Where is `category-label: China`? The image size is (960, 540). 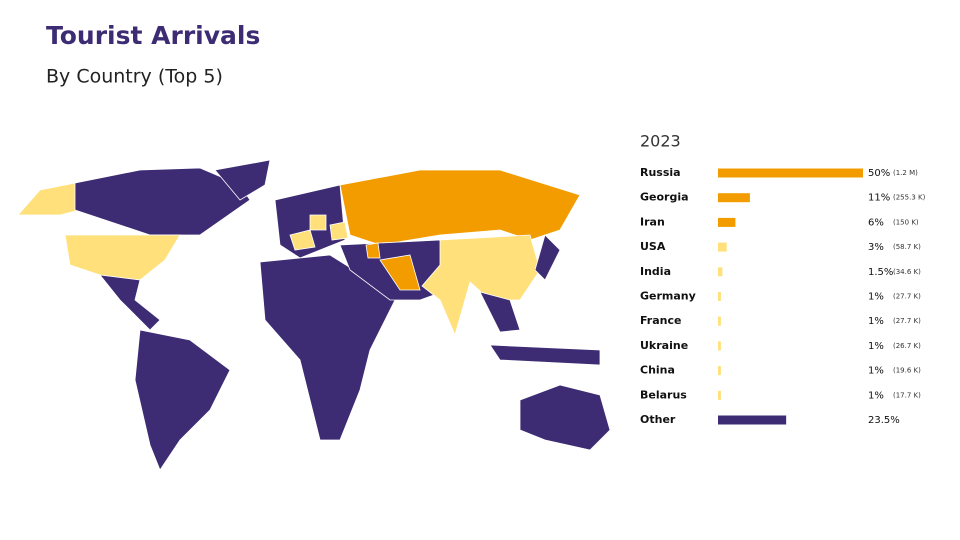
category-label: China is located at coordinates (657, 370).